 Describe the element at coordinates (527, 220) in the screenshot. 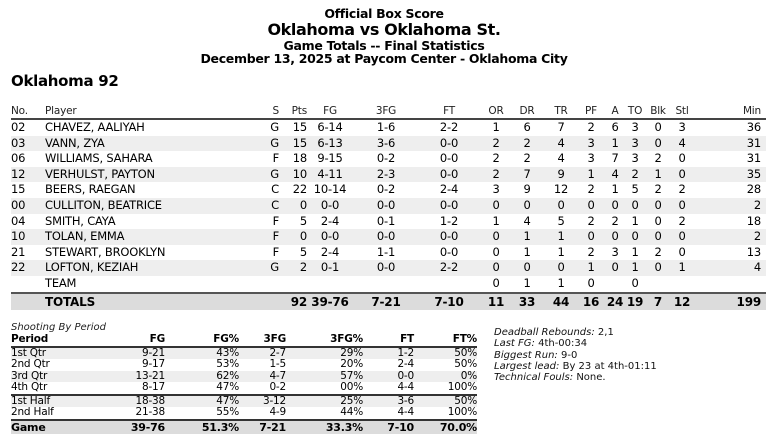

I see `cell-dr: 4` at that location.